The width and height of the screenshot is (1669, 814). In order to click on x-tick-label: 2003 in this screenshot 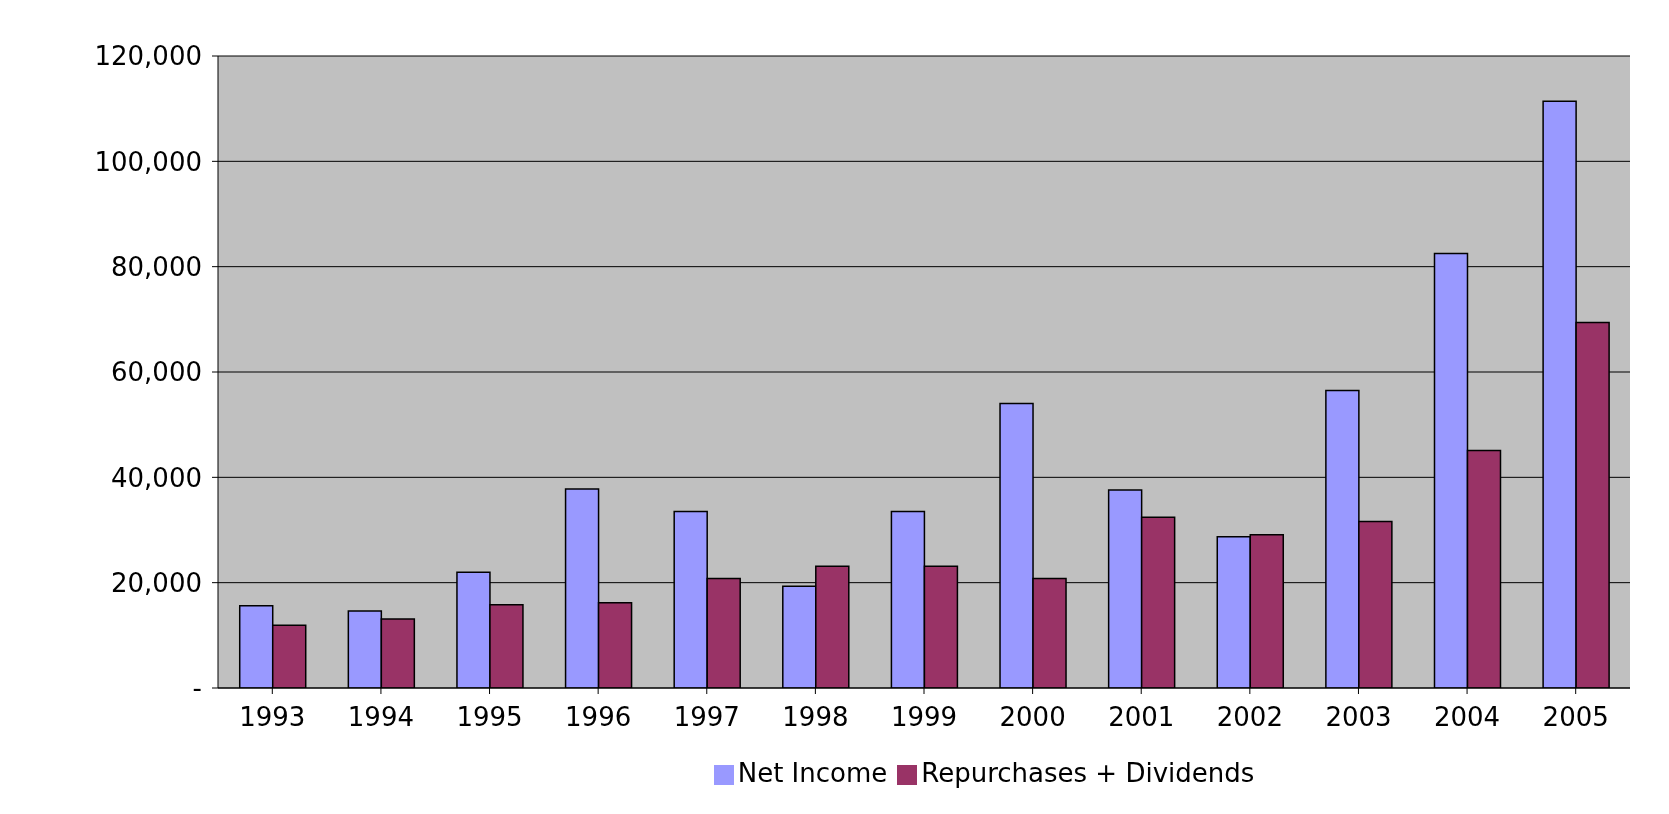, I will do `click(1358, 717)`.